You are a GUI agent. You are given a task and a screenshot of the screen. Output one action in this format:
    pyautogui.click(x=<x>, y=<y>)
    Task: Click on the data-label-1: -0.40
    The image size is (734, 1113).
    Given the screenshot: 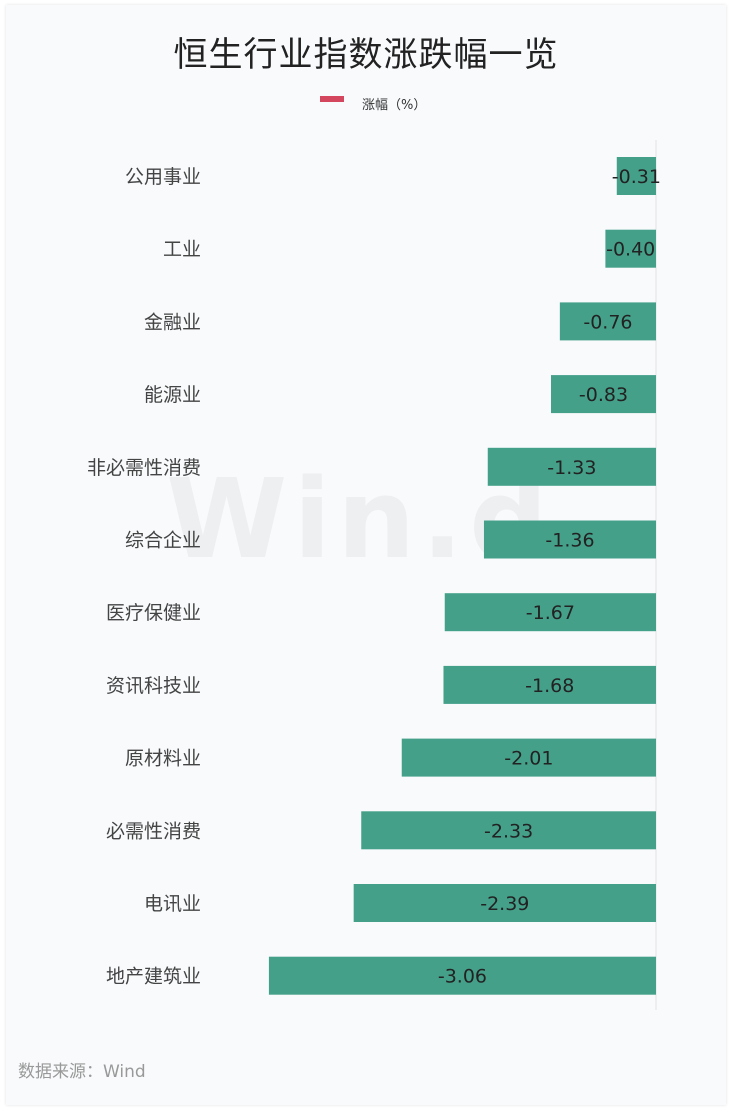 What is the action you would take?
    pyautogui.click(x=630, y=250)
    